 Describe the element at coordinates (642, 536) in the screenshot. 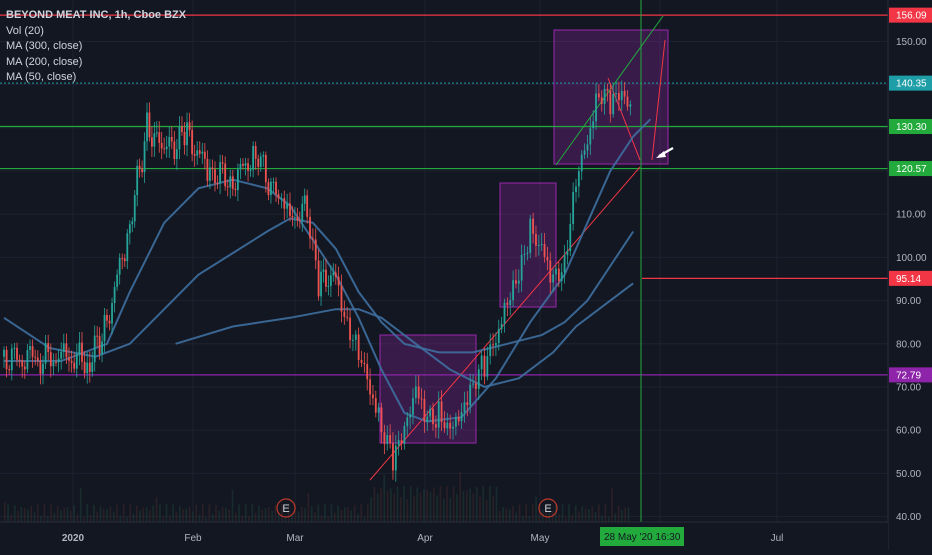

I see `crosshair-time-tag` at that location.